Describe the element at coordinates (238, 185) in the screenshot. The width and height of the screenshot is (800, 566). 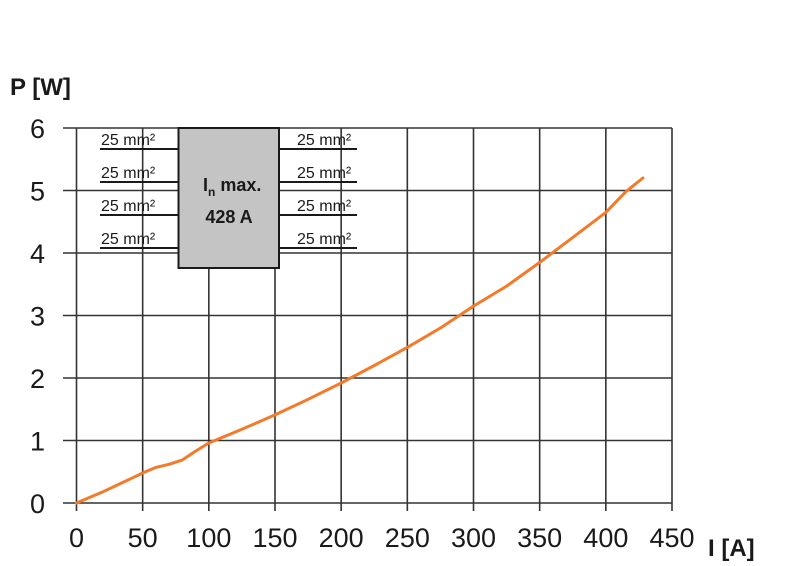
I see `box-title-rest: max.` at that location.